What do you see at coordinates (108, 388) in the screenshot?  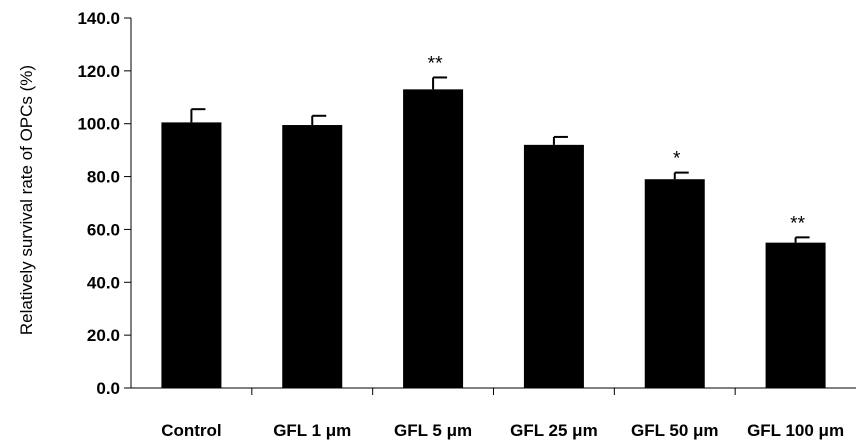 I see `y-tick-label: 0.0` at bounding box center [108, 388].